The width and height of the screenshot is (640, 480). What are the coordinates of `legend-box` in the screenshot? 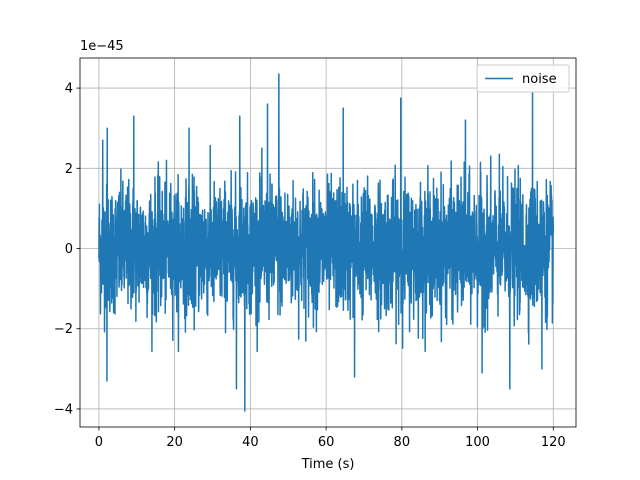 It's located at (523, 78).